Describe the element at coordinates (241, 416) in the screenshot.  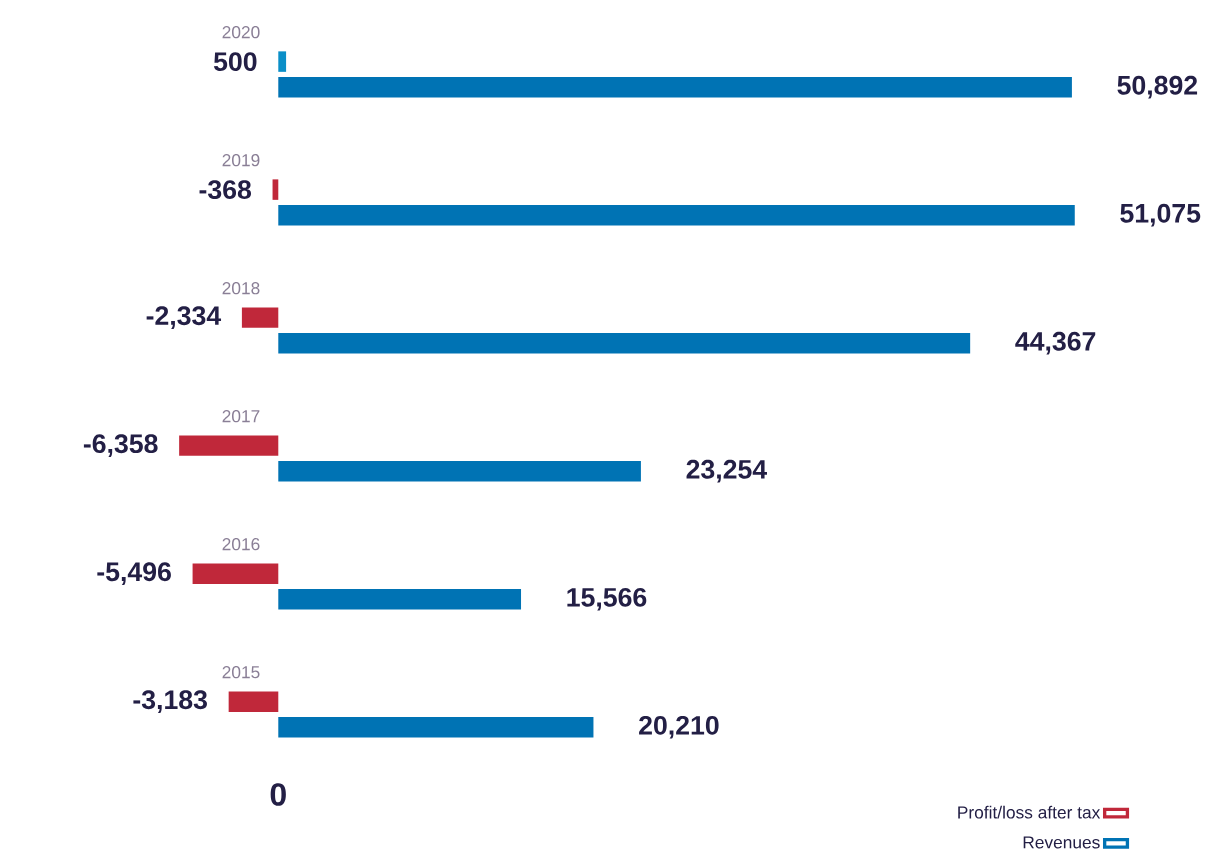
I see `y-tick-label: 2017` at that location.